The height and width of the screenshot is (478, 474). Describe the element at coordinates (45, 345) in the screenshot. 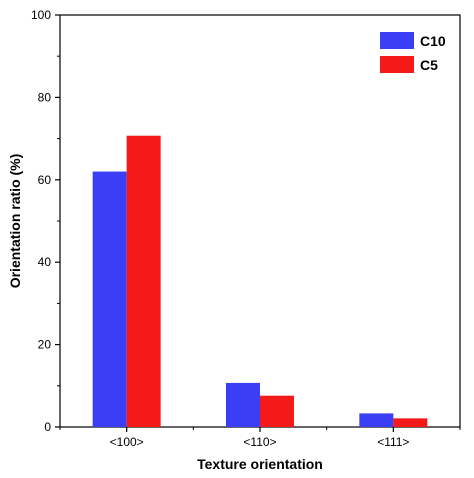

I see `y-tick-label: 20` at that location.